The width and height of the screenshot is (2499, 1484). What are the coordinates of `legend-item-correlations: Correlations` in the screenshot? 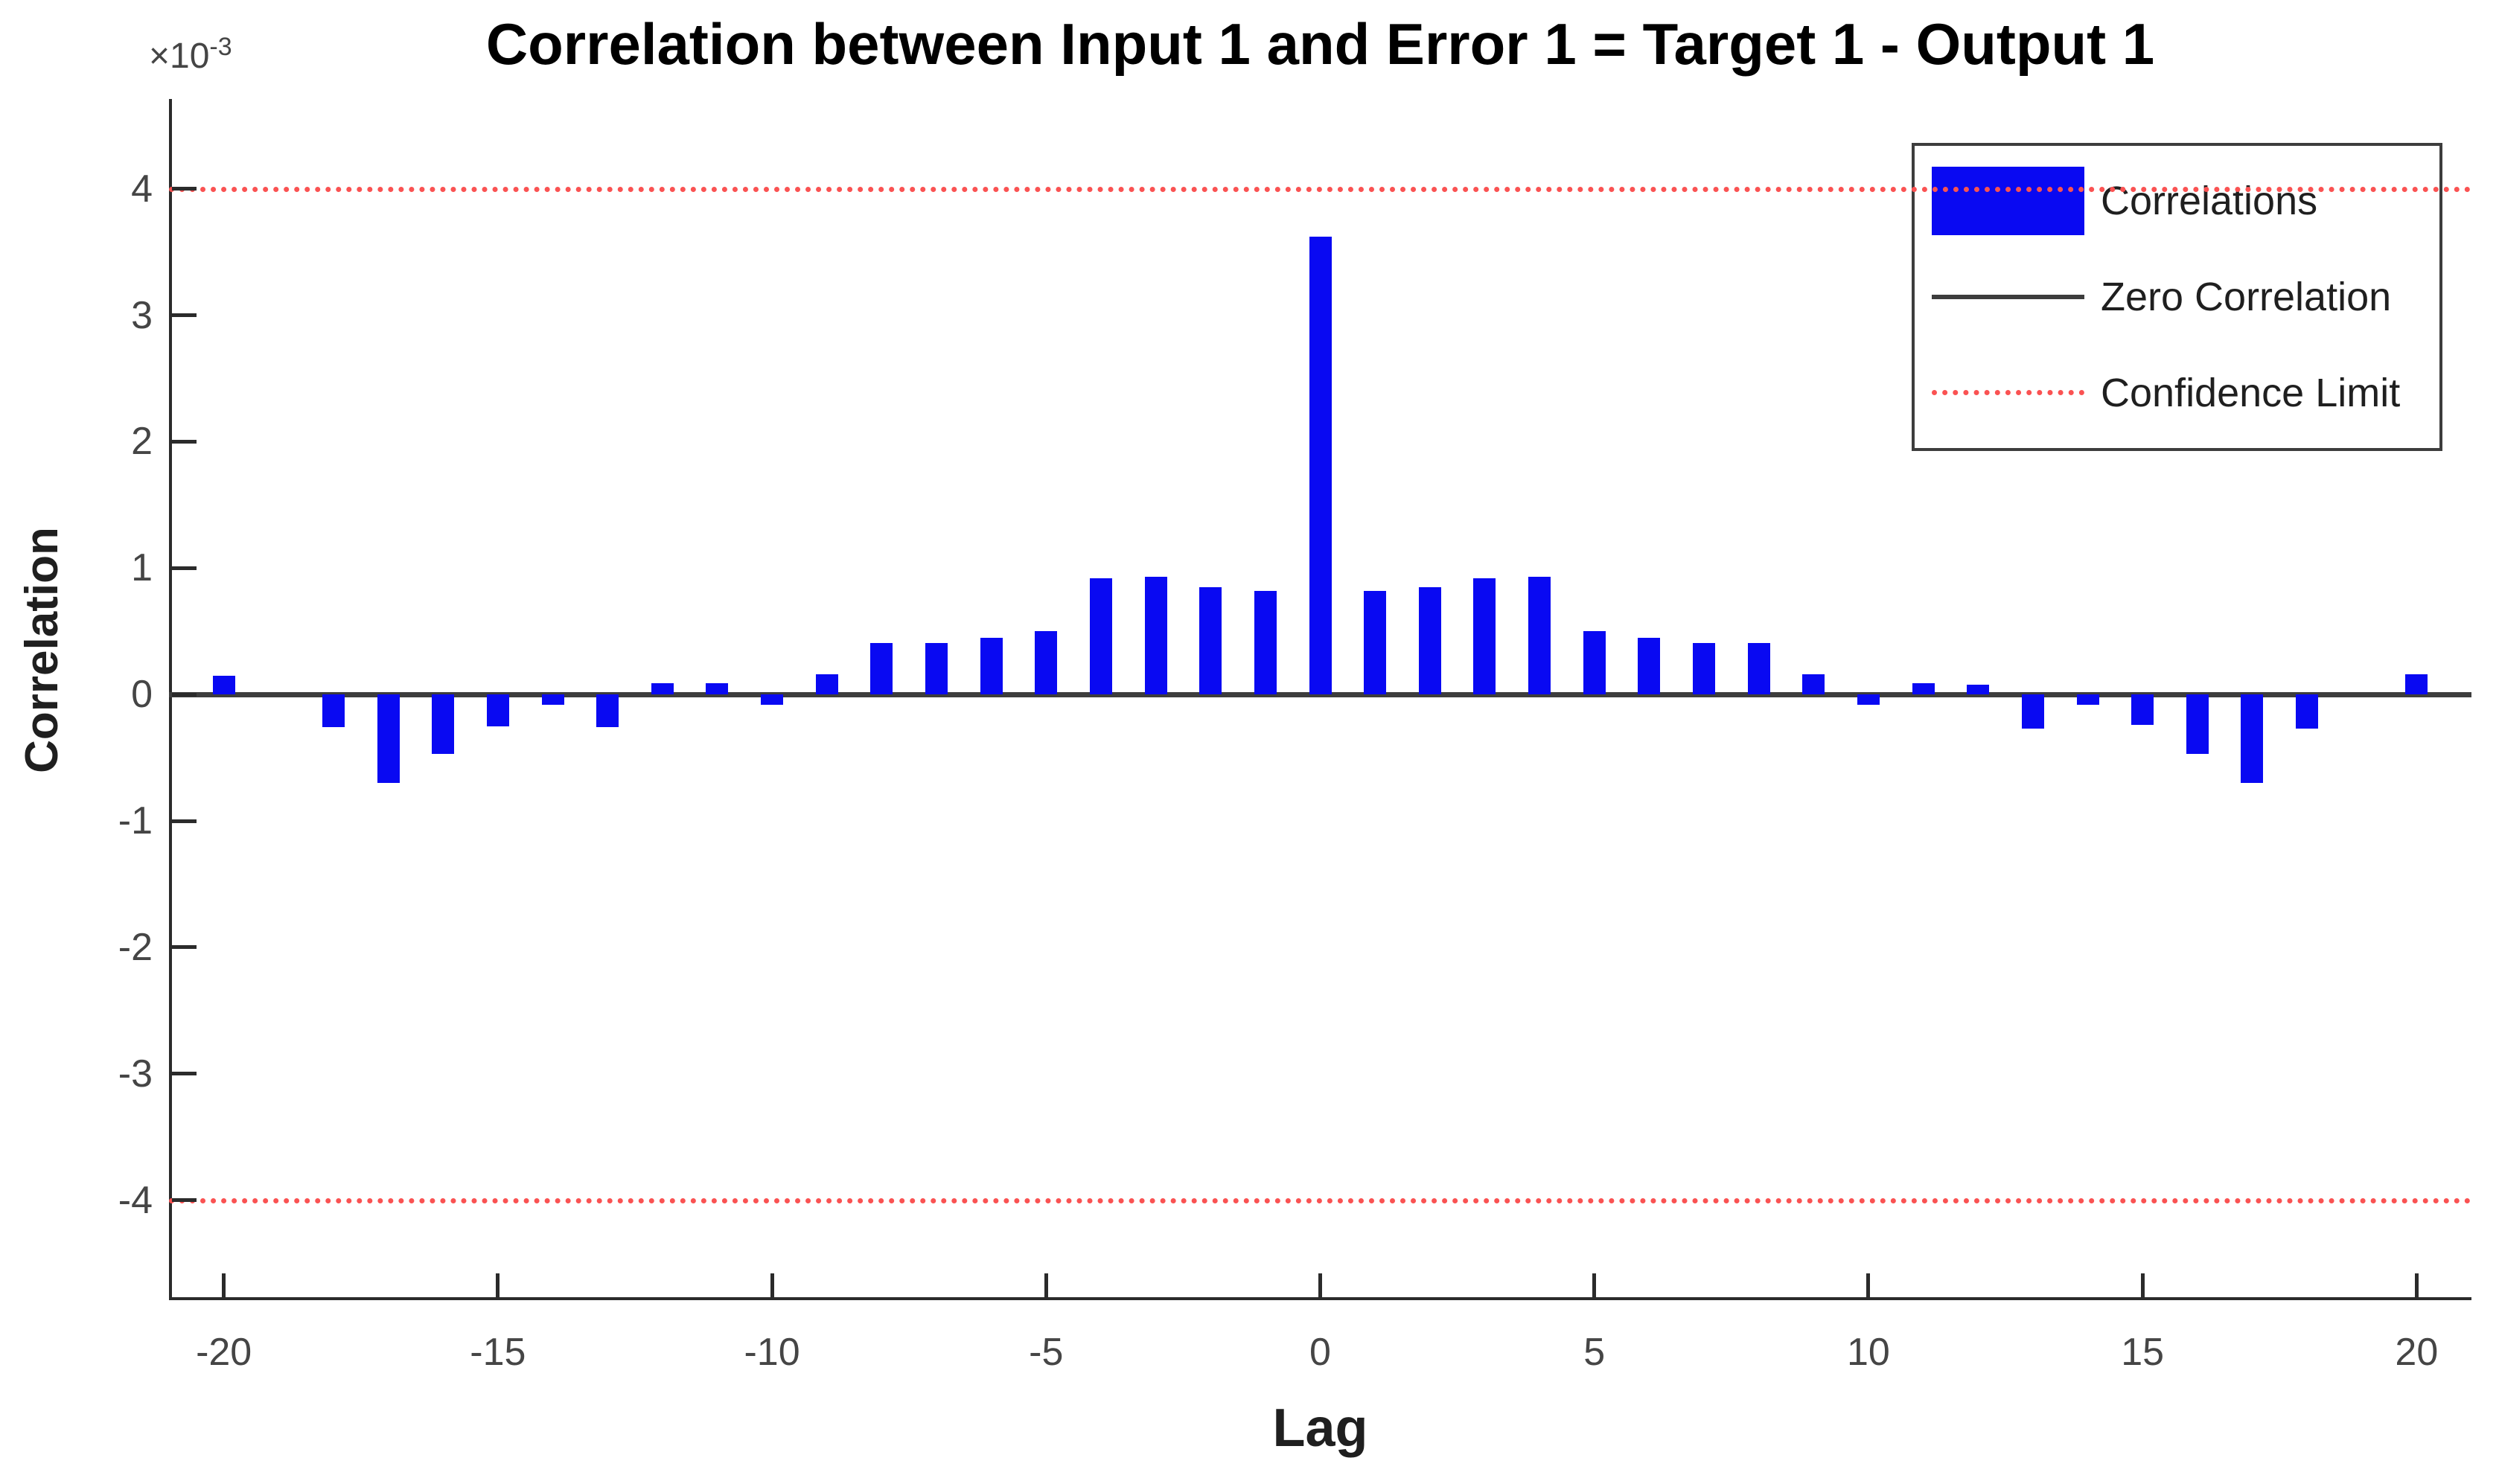 It's located at (2177, 201).